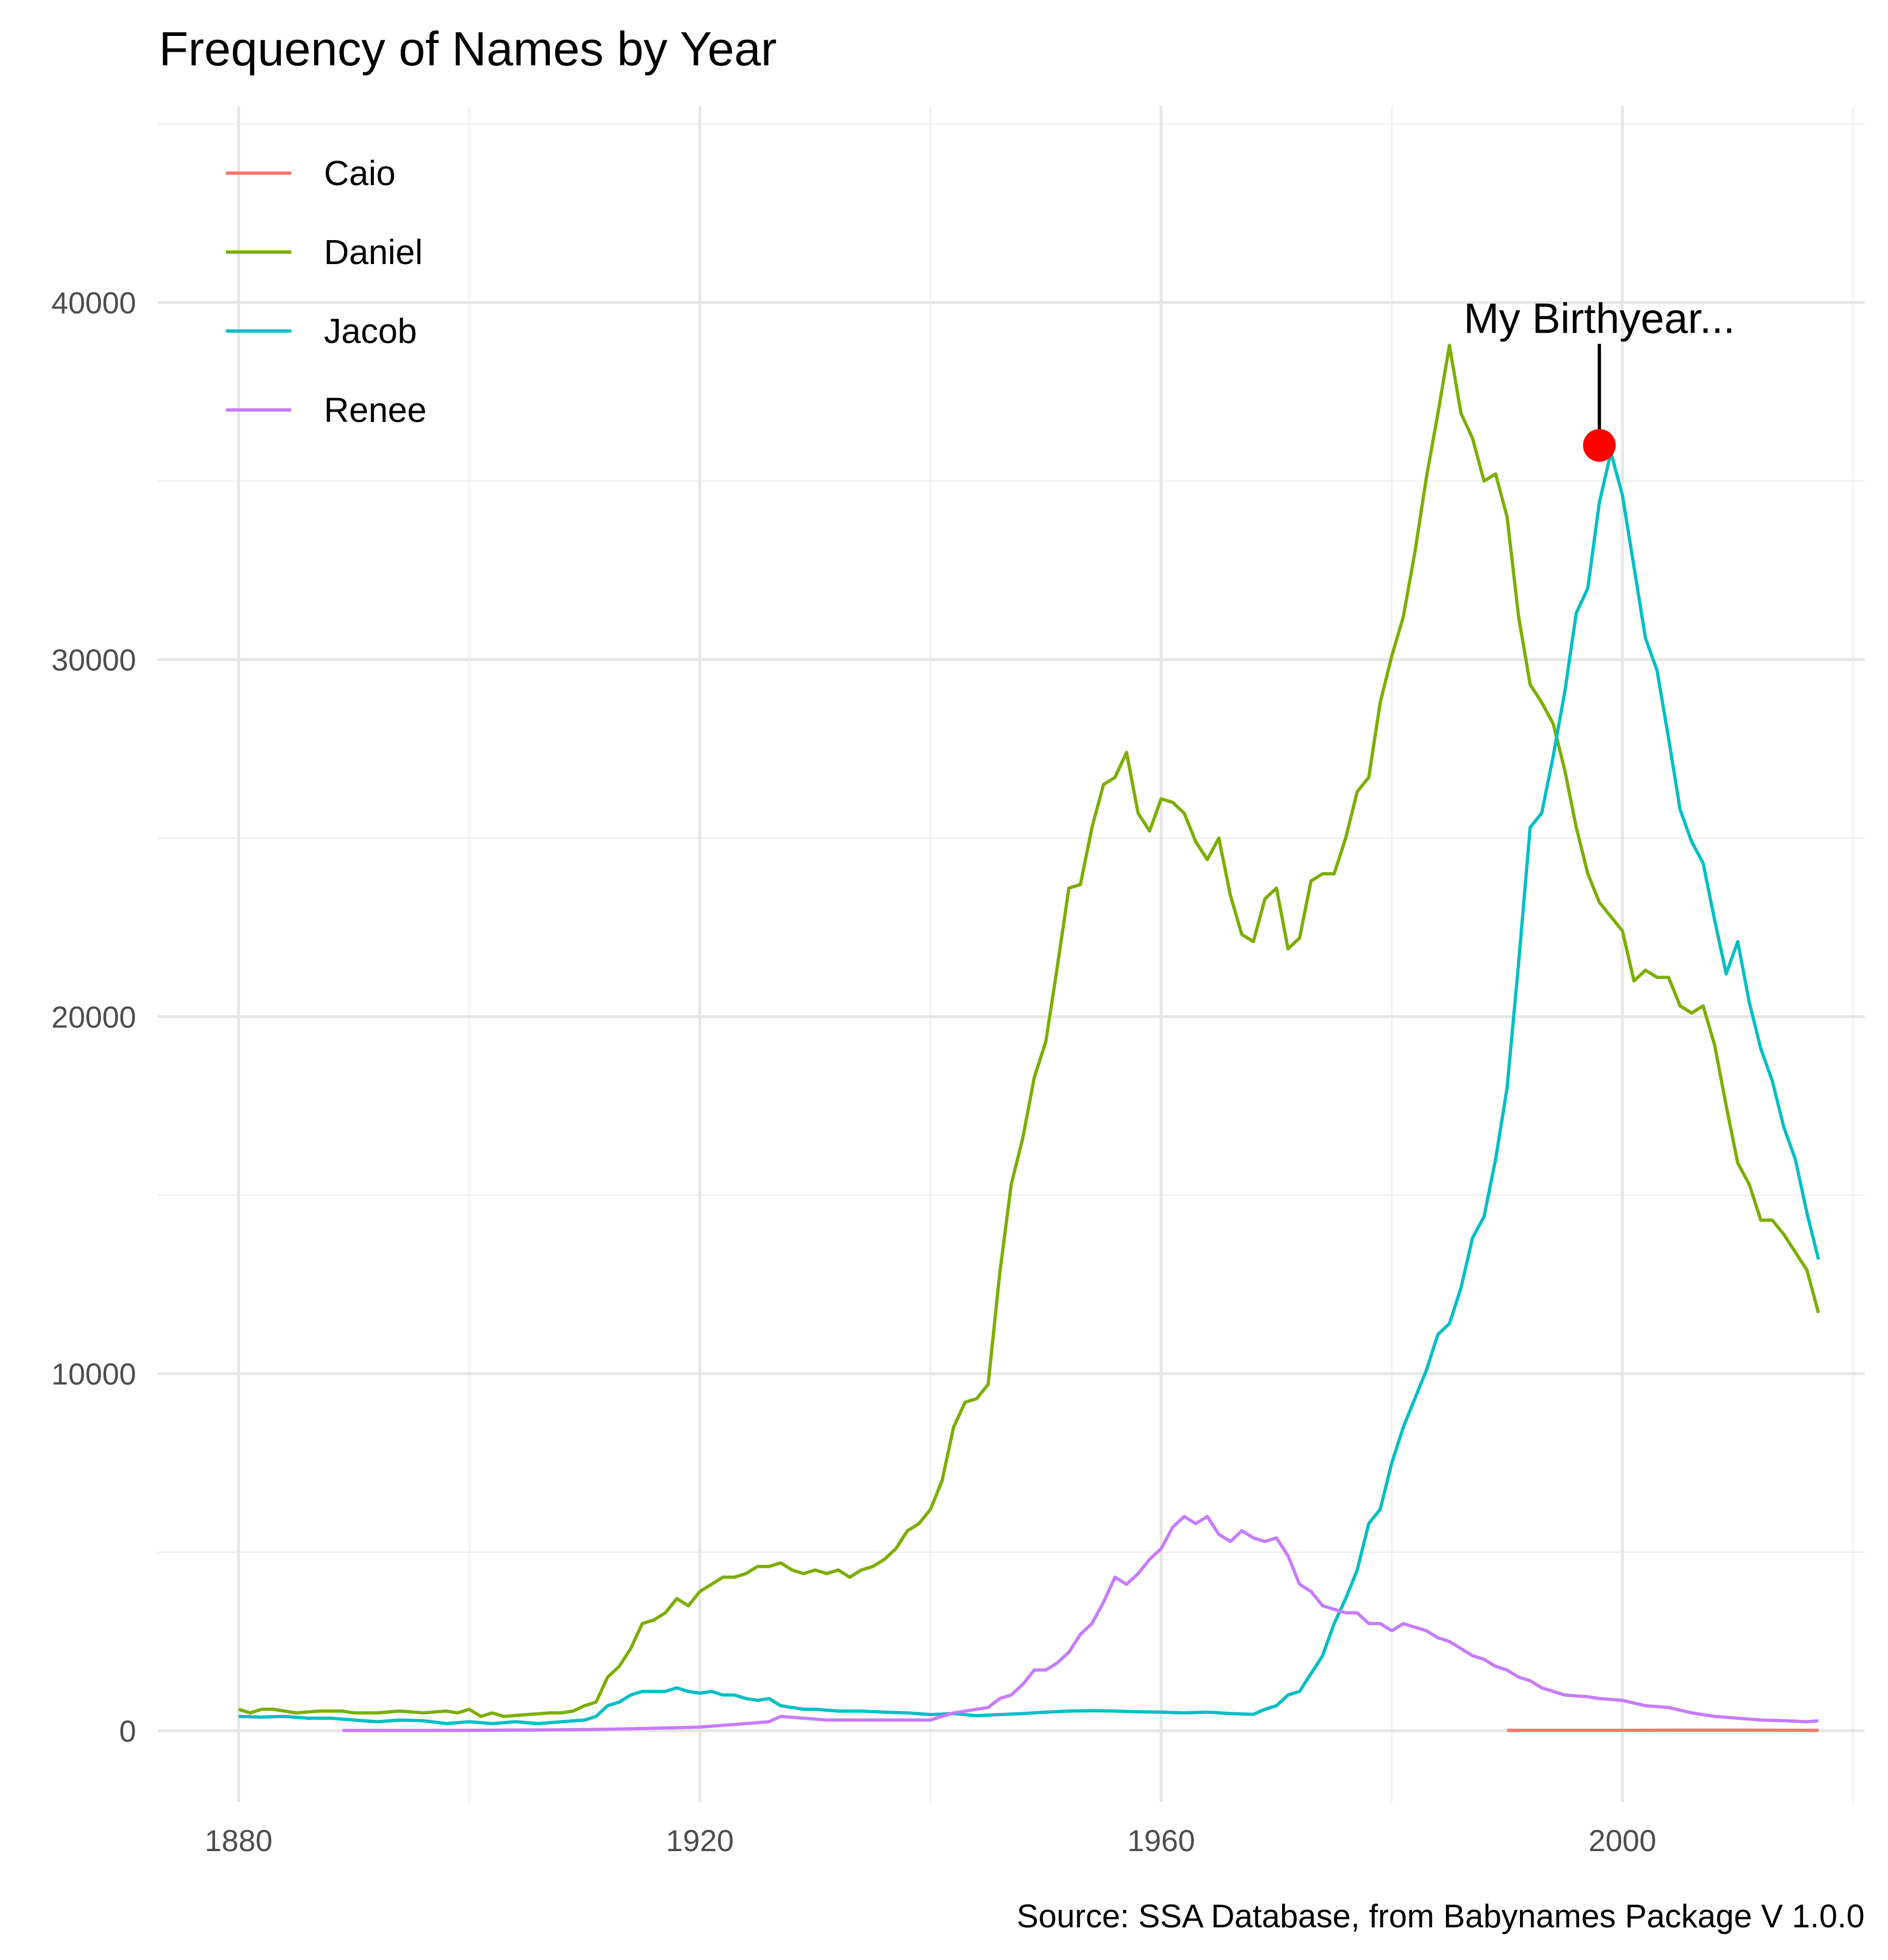  I want to click on legend-label-renee: Renee, so click(376, 410).